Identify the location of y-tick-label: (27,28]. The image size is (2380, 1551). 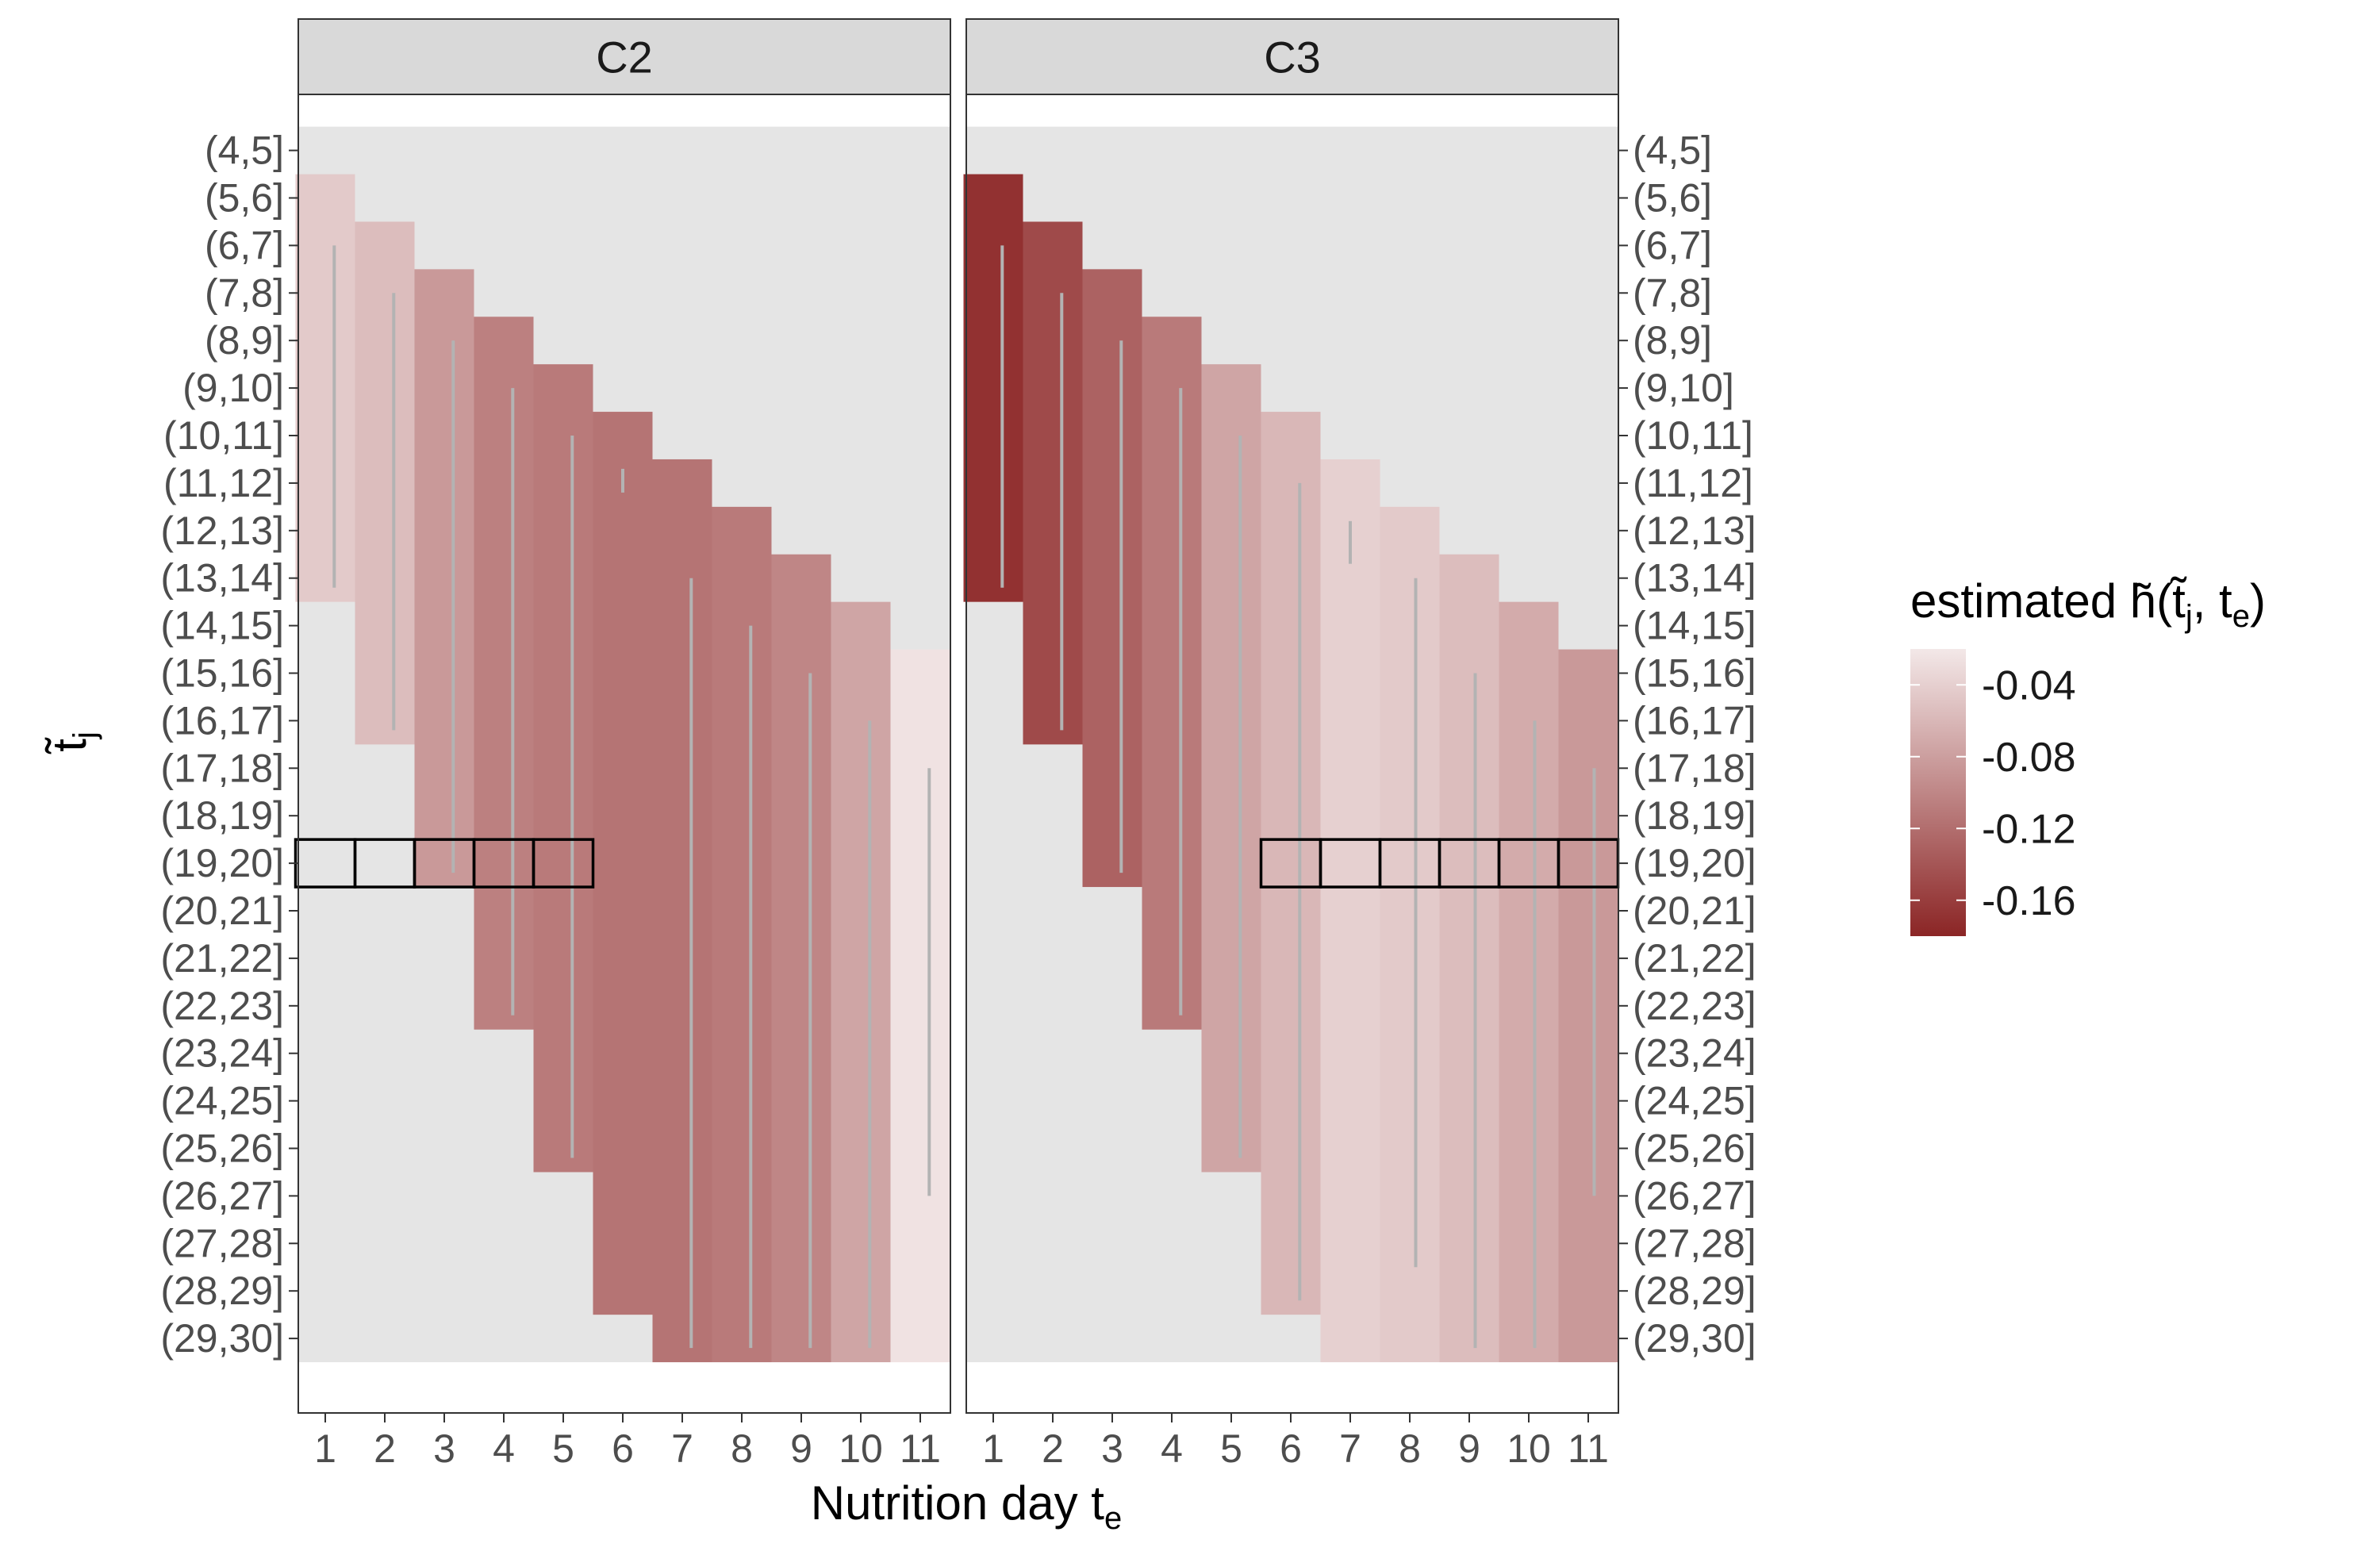
(222, 1243).